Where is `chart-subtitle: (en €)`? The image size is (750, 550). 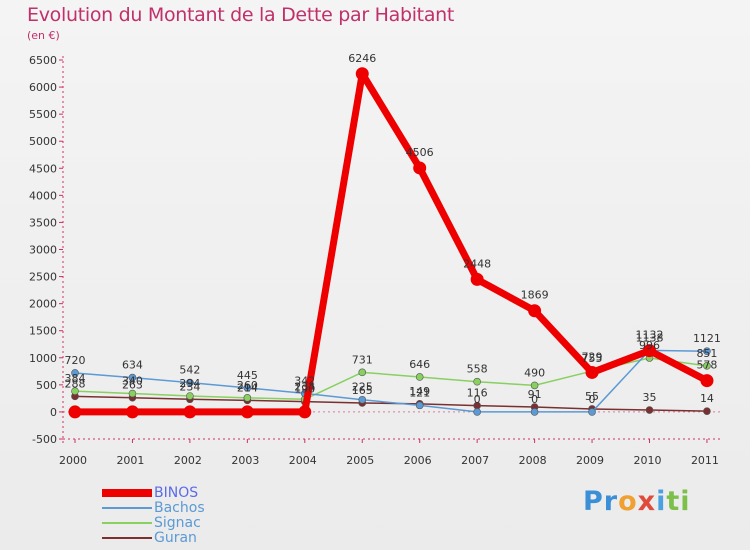
chart-subtitle: (en €) is located at coordinates (43, 35).